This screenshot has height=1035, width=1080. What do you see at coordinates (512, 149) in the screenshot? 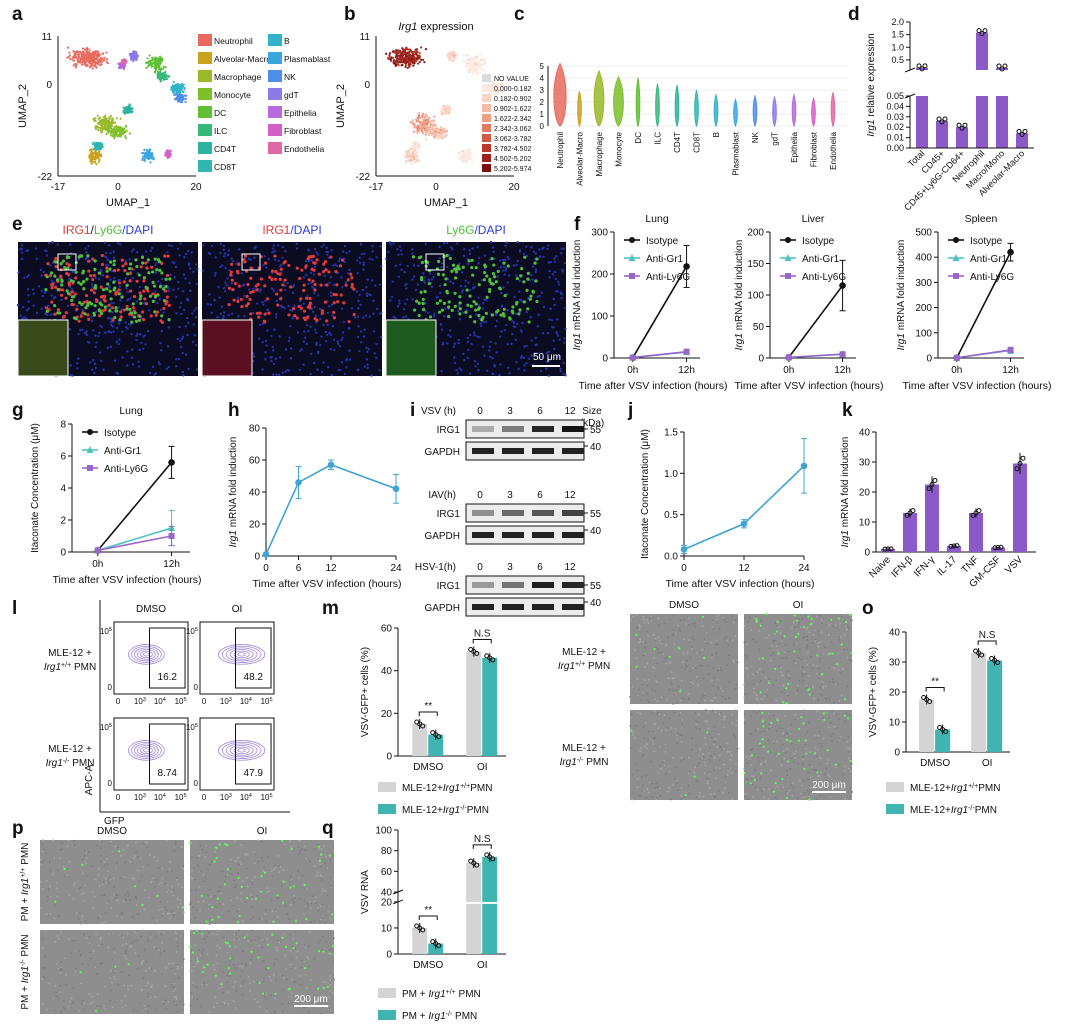
I see `legend-label: 3.782-4.502` at bounding box center [512, 149].